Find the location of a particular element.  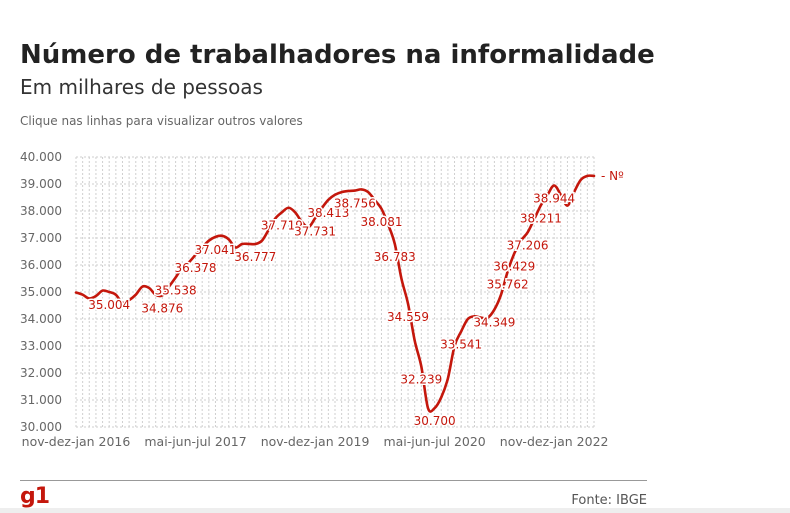

data-label-halo: 36.777 is located at coordinates (255, 257).